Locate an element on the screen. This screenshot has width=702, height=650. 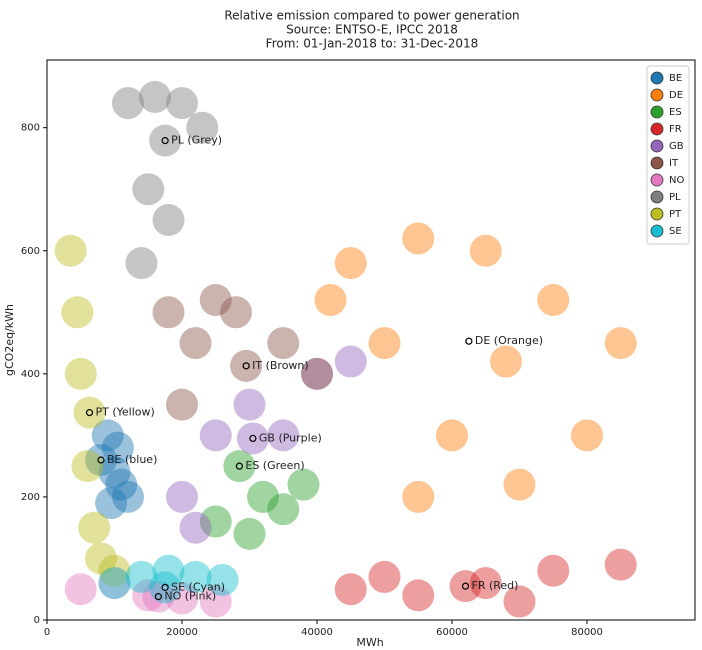
annotation-label: SE (Cyan) is located at coordinates (198, 586).